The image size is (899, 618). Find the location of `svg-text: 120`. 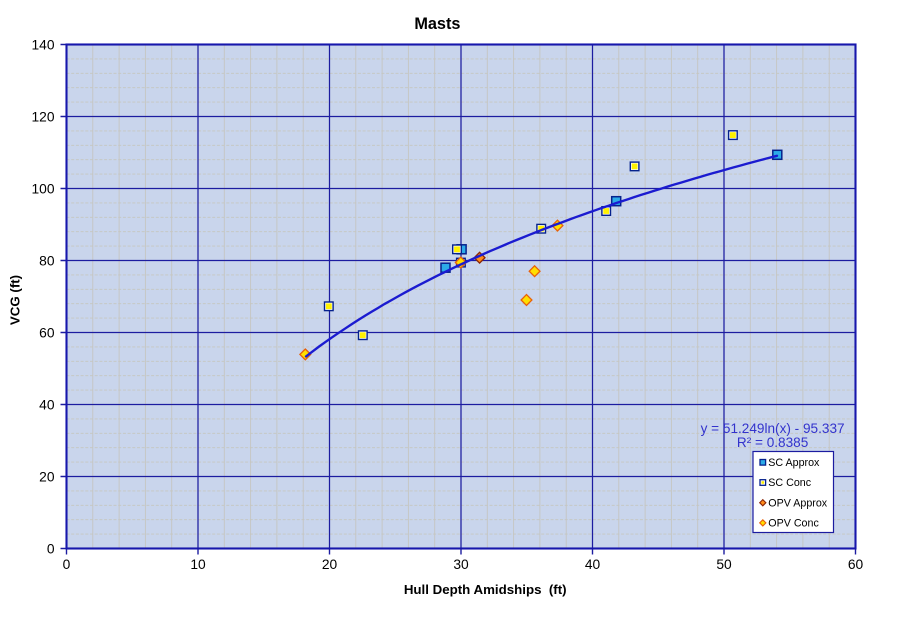

svg-text: 120 is located at coordinates (42, 116).